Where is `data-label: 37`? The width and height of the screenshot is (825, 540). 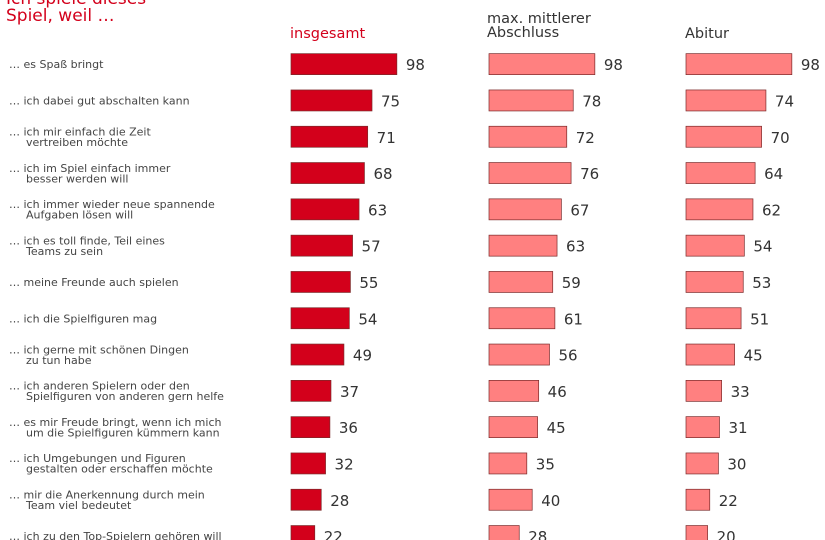 data-label: 37 is located at coordinates (349, 392).